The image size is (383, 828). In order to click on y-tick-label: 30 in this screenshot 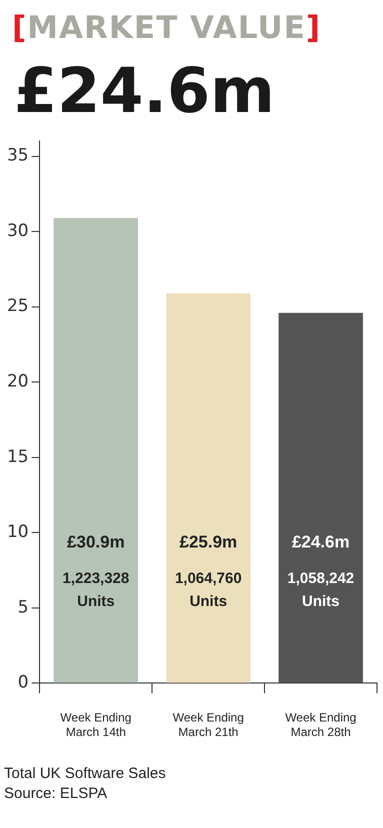, I will do `click(17, 230)`.